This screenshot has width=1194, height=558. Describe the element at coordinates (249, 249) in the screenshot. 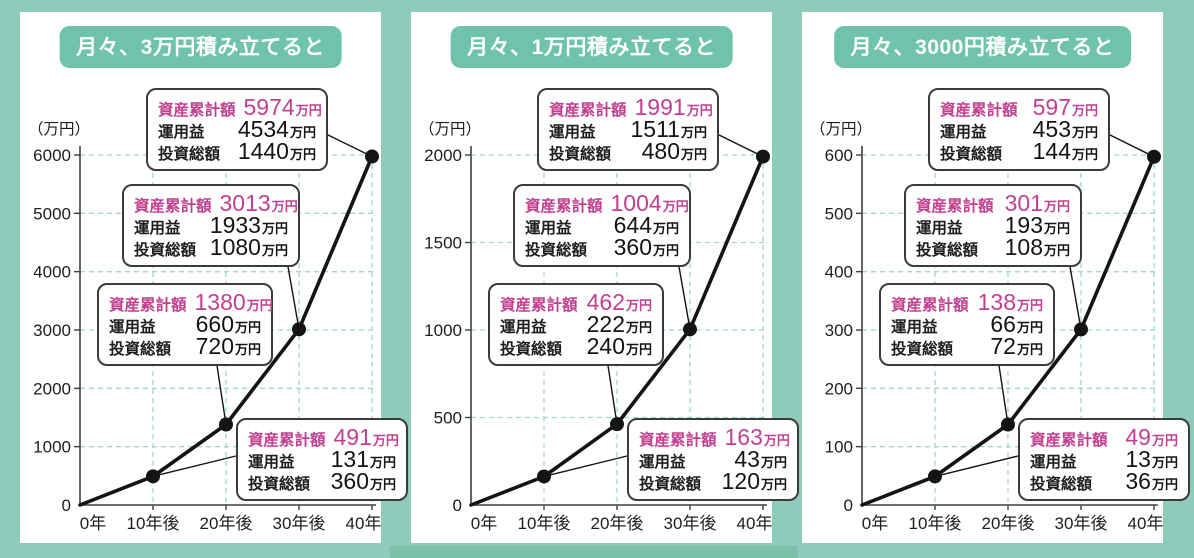

I see `callout-row-value: 1080万円` at that location.